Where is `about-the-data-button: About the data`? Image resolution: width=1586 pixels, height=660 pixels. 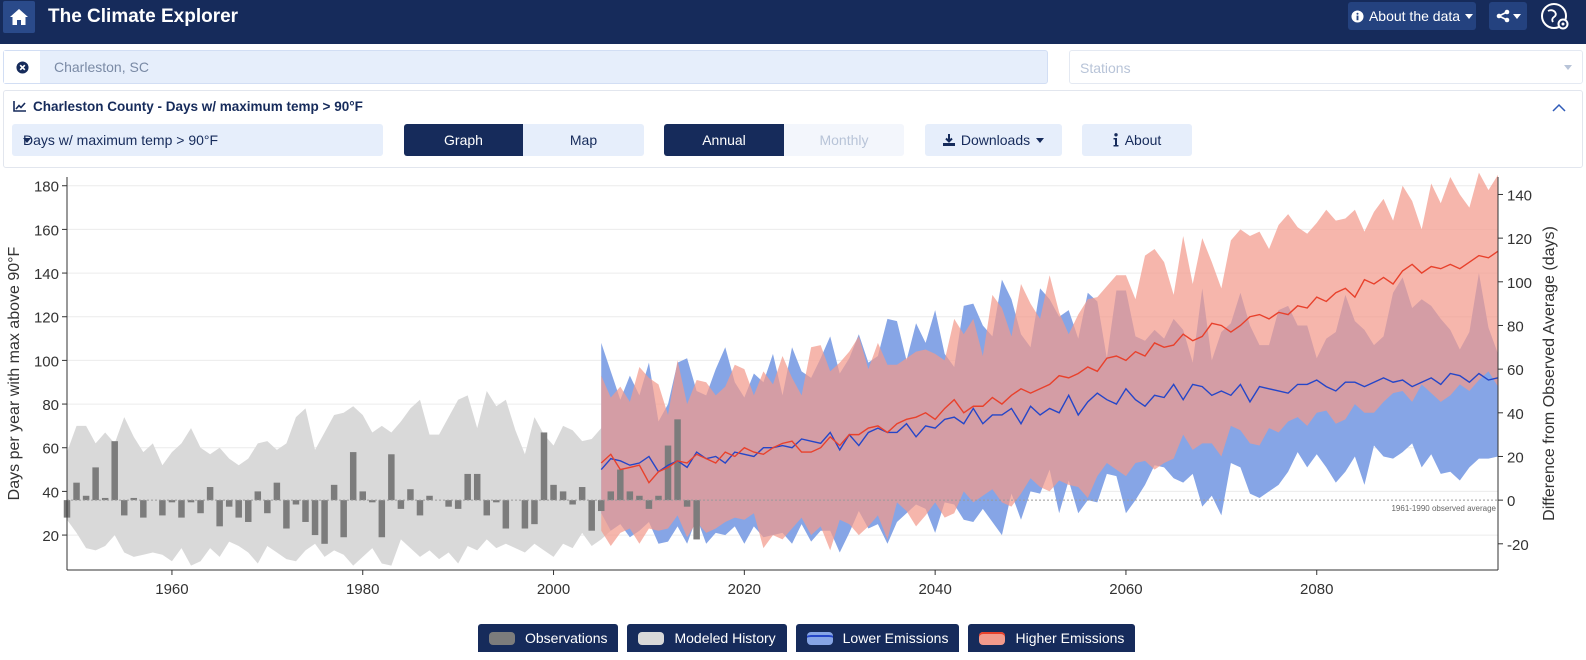
about-the-data-button: About the data is located at coordinates (1412, 16).